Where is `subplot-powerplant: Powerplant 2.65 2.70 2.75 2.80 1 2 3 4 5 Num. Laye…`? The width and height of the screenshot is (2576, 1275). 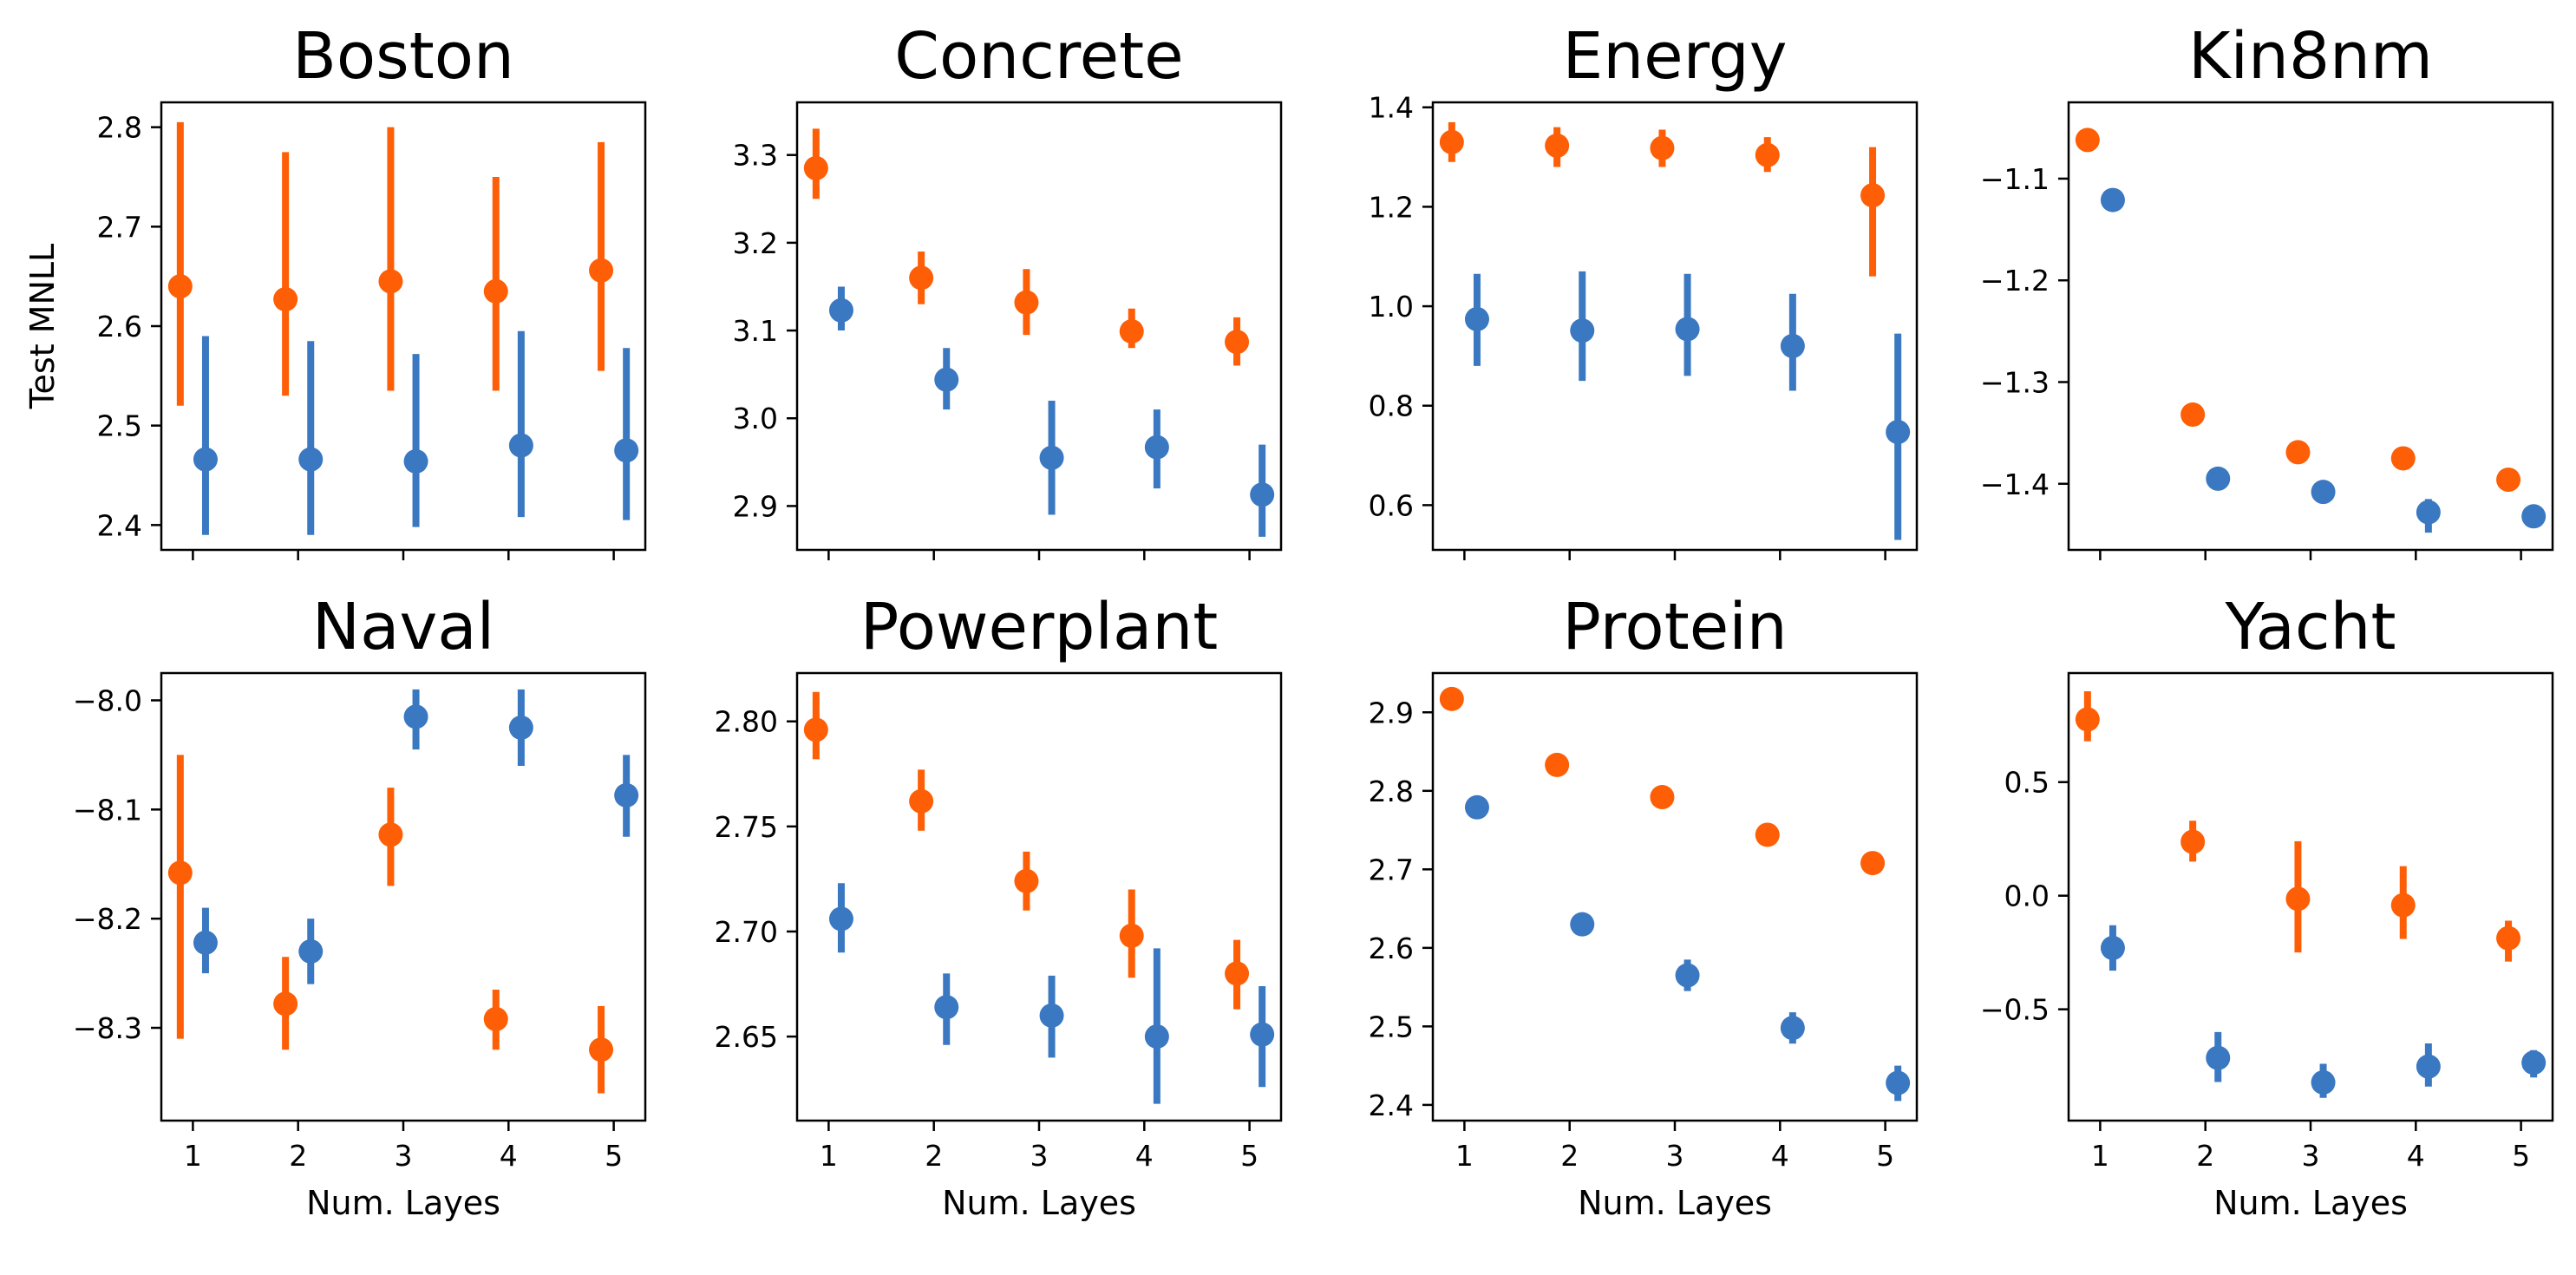 subplot-powerplant: Powerplant 2.65 2.70 2.75 2.80 1 2 3 4 5 Num. Laye… is located at coordinates (999, 906).